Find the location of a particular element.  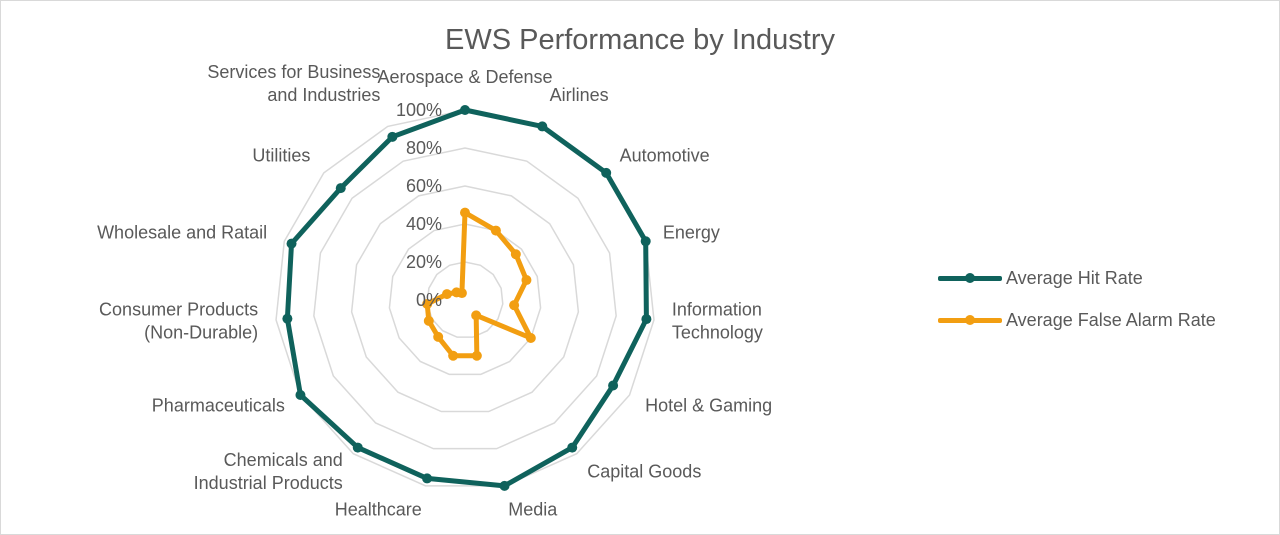

legend-label-false-alarm-rate: Average False Alarm Rate is located at coordinates (1111, 319).